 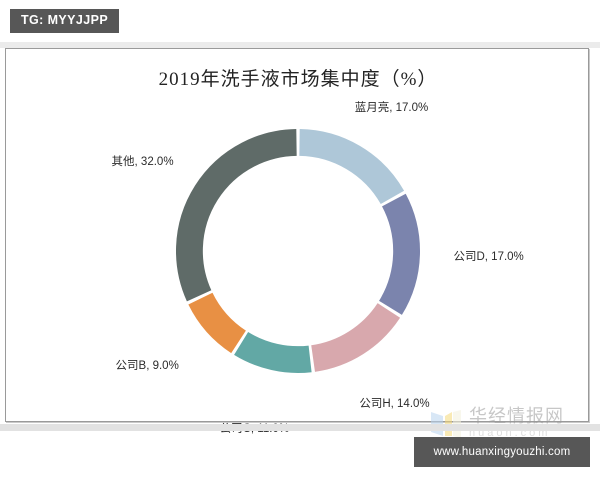 I want to click on slice-label: 公司H, 14.0%, so click(x=394, y=404).